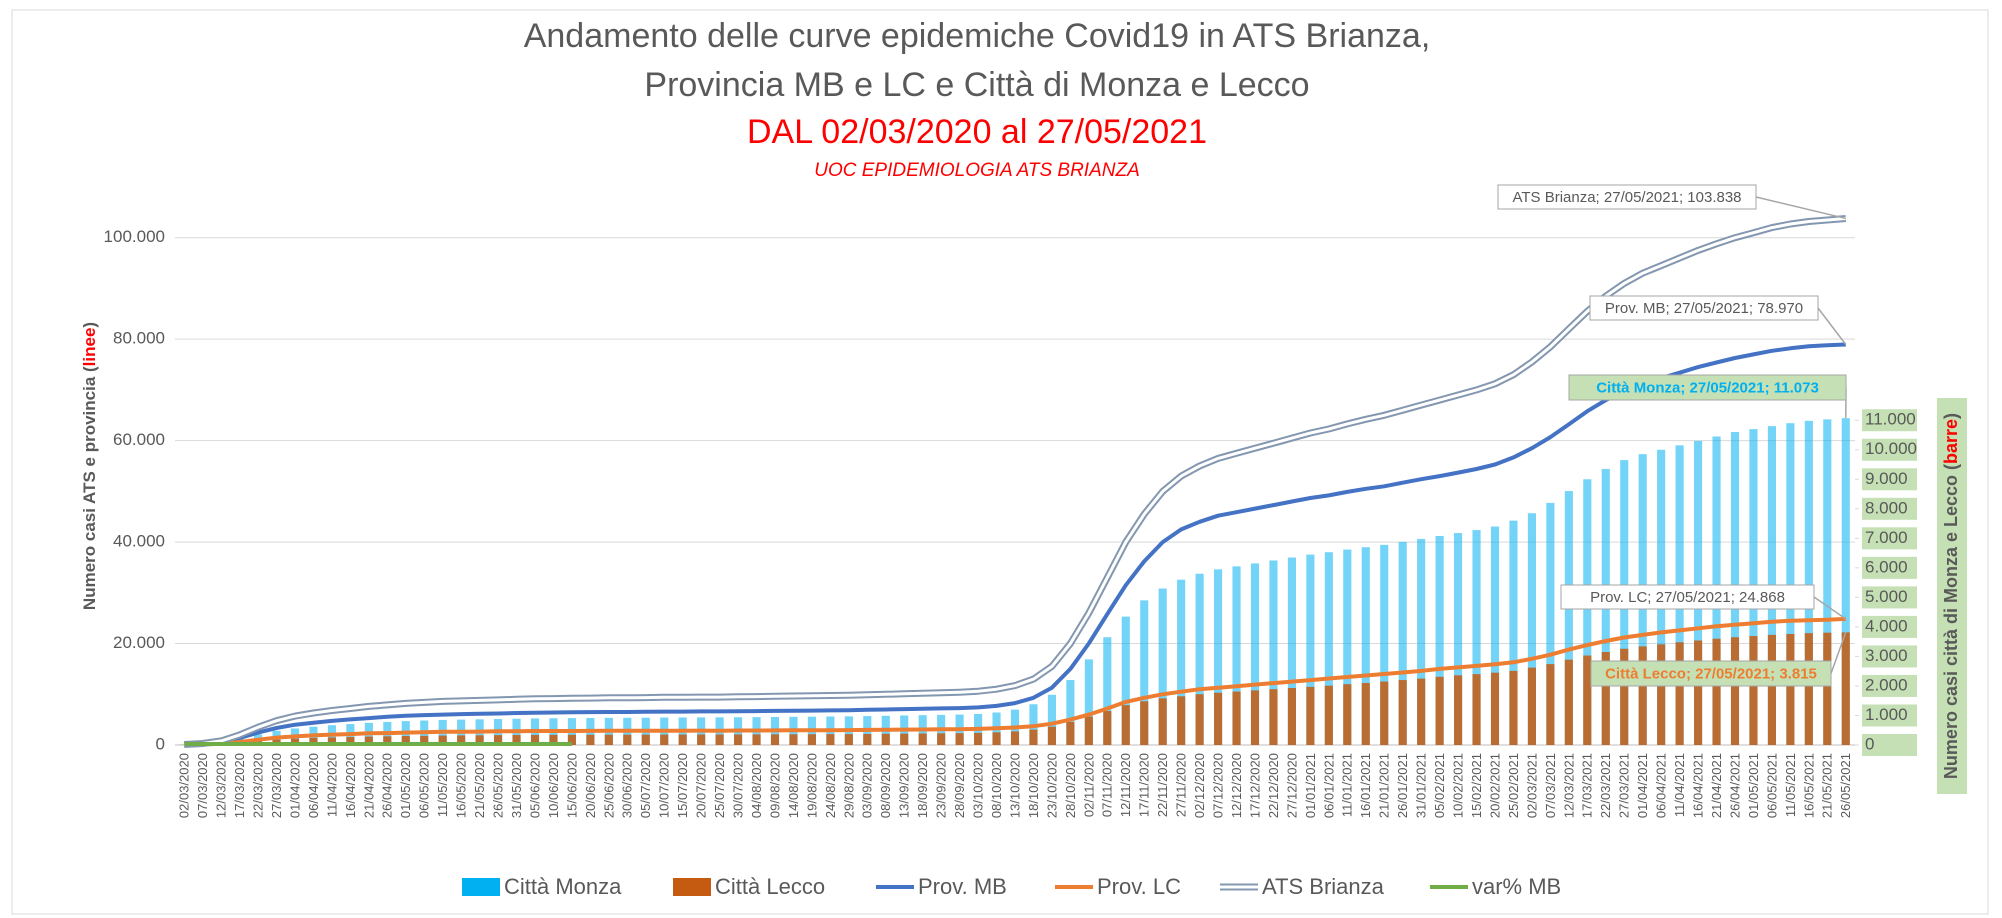 Image resolution: width=2002 pixels, height=918 pixels. I want to click on x-tick-label: 19/08/2020, so click(811, 785).